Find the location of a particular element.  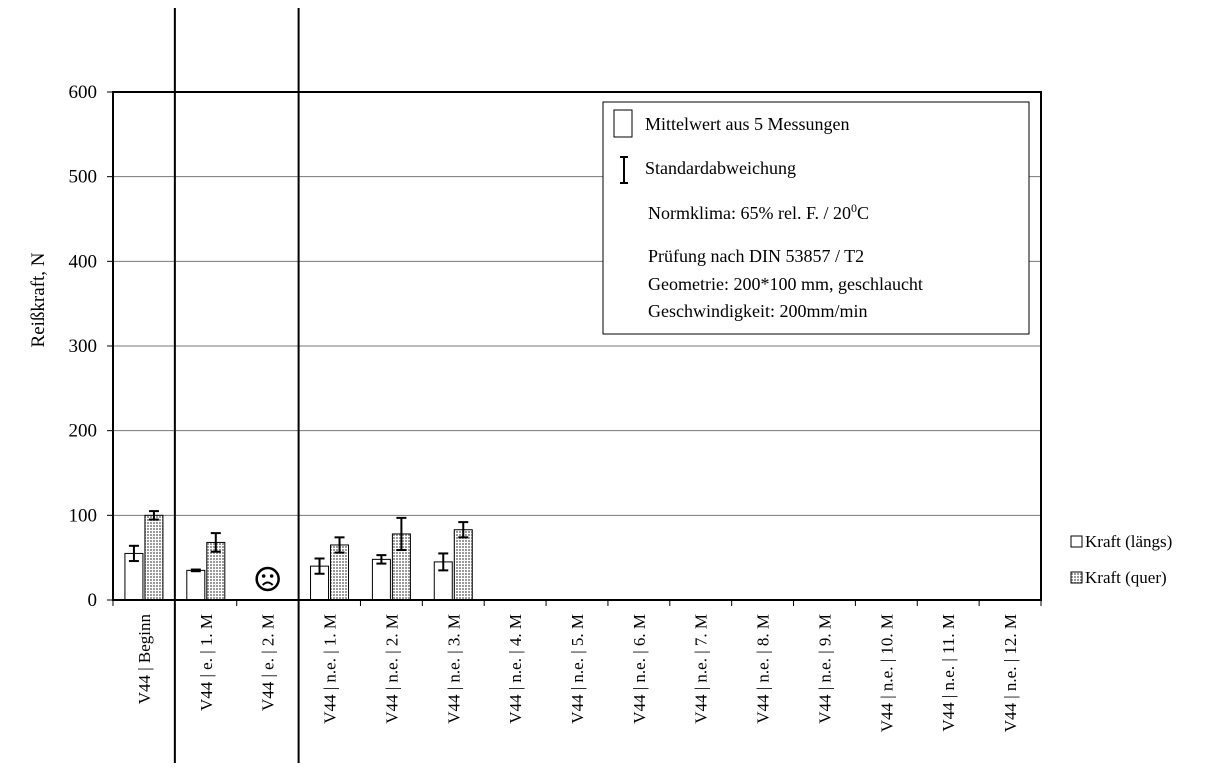

annotation-bar-label: Mittelwert aus 5 Messungen is located at coordinates (747, 124).